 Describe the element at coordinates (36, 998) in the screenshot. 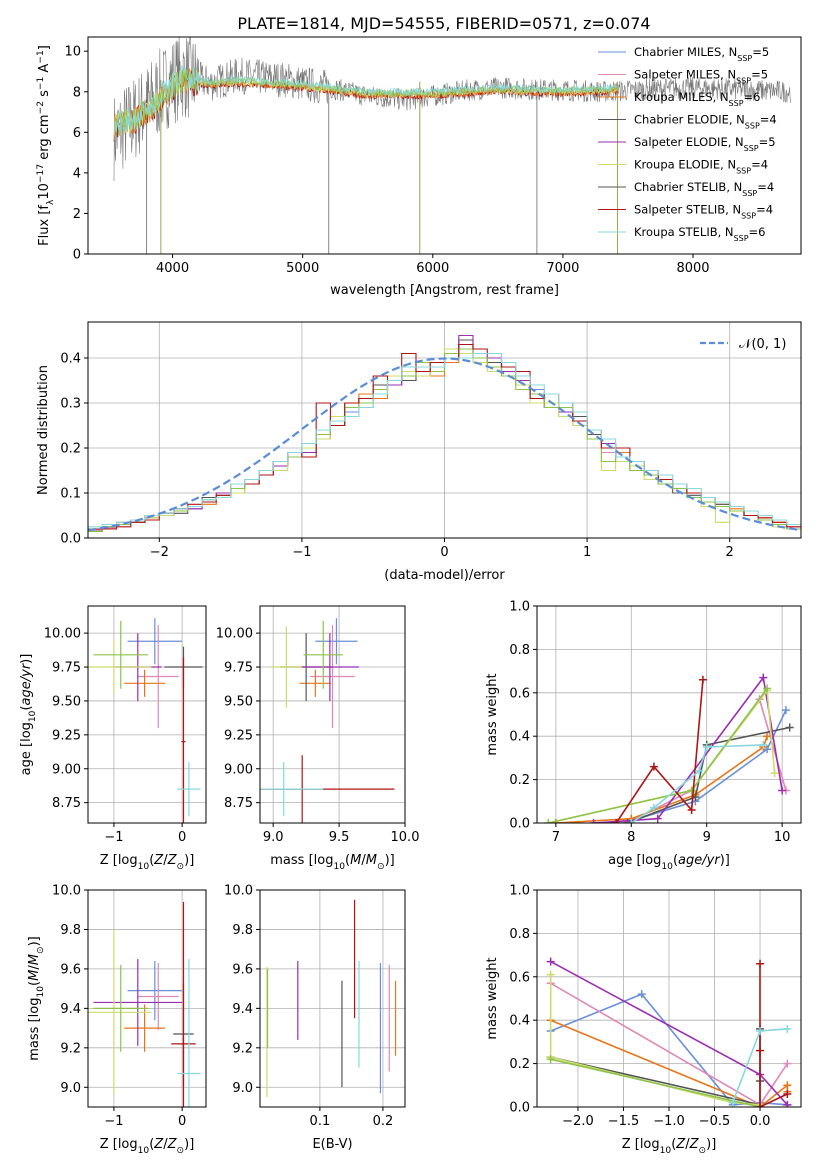

I see `y-axis-label: mass [log10(M/M⊙)]` at that location.